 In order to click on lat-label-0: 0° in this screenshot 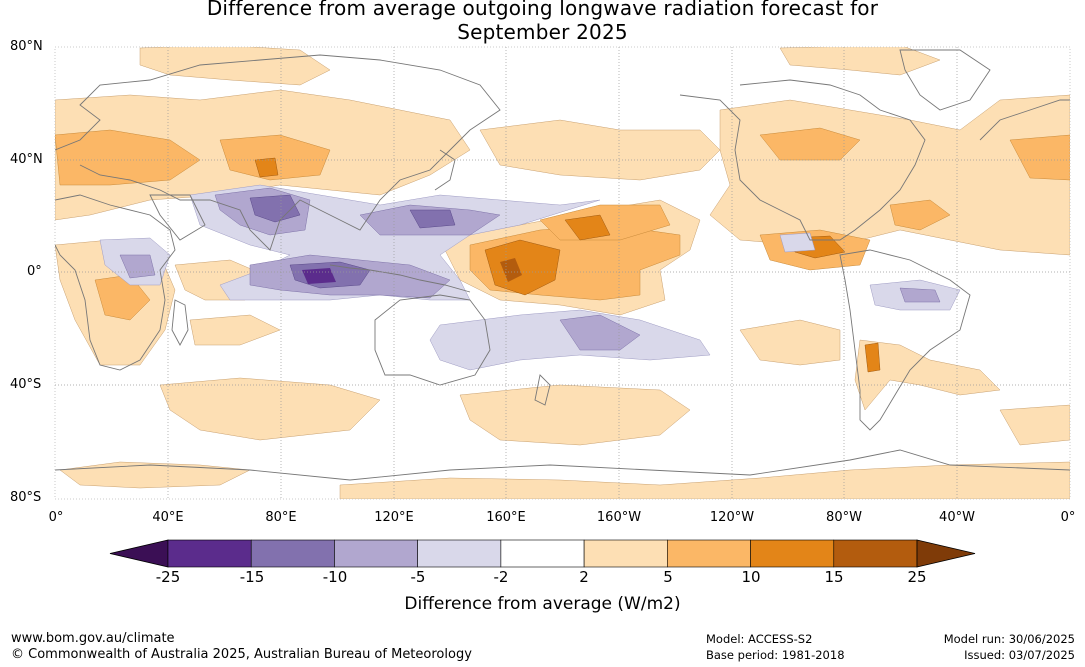, I will do `click(34, 271)`.